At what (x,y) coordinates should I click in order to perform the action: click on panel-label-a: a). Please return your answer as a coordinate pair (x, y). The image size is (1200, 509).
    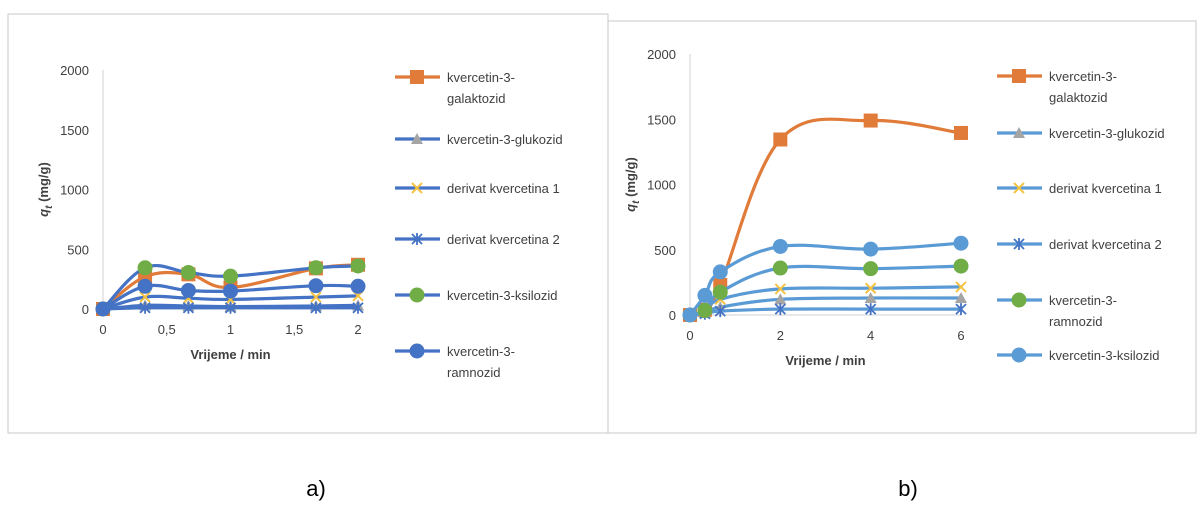
    Looking at the image, I should click on (316, 488).